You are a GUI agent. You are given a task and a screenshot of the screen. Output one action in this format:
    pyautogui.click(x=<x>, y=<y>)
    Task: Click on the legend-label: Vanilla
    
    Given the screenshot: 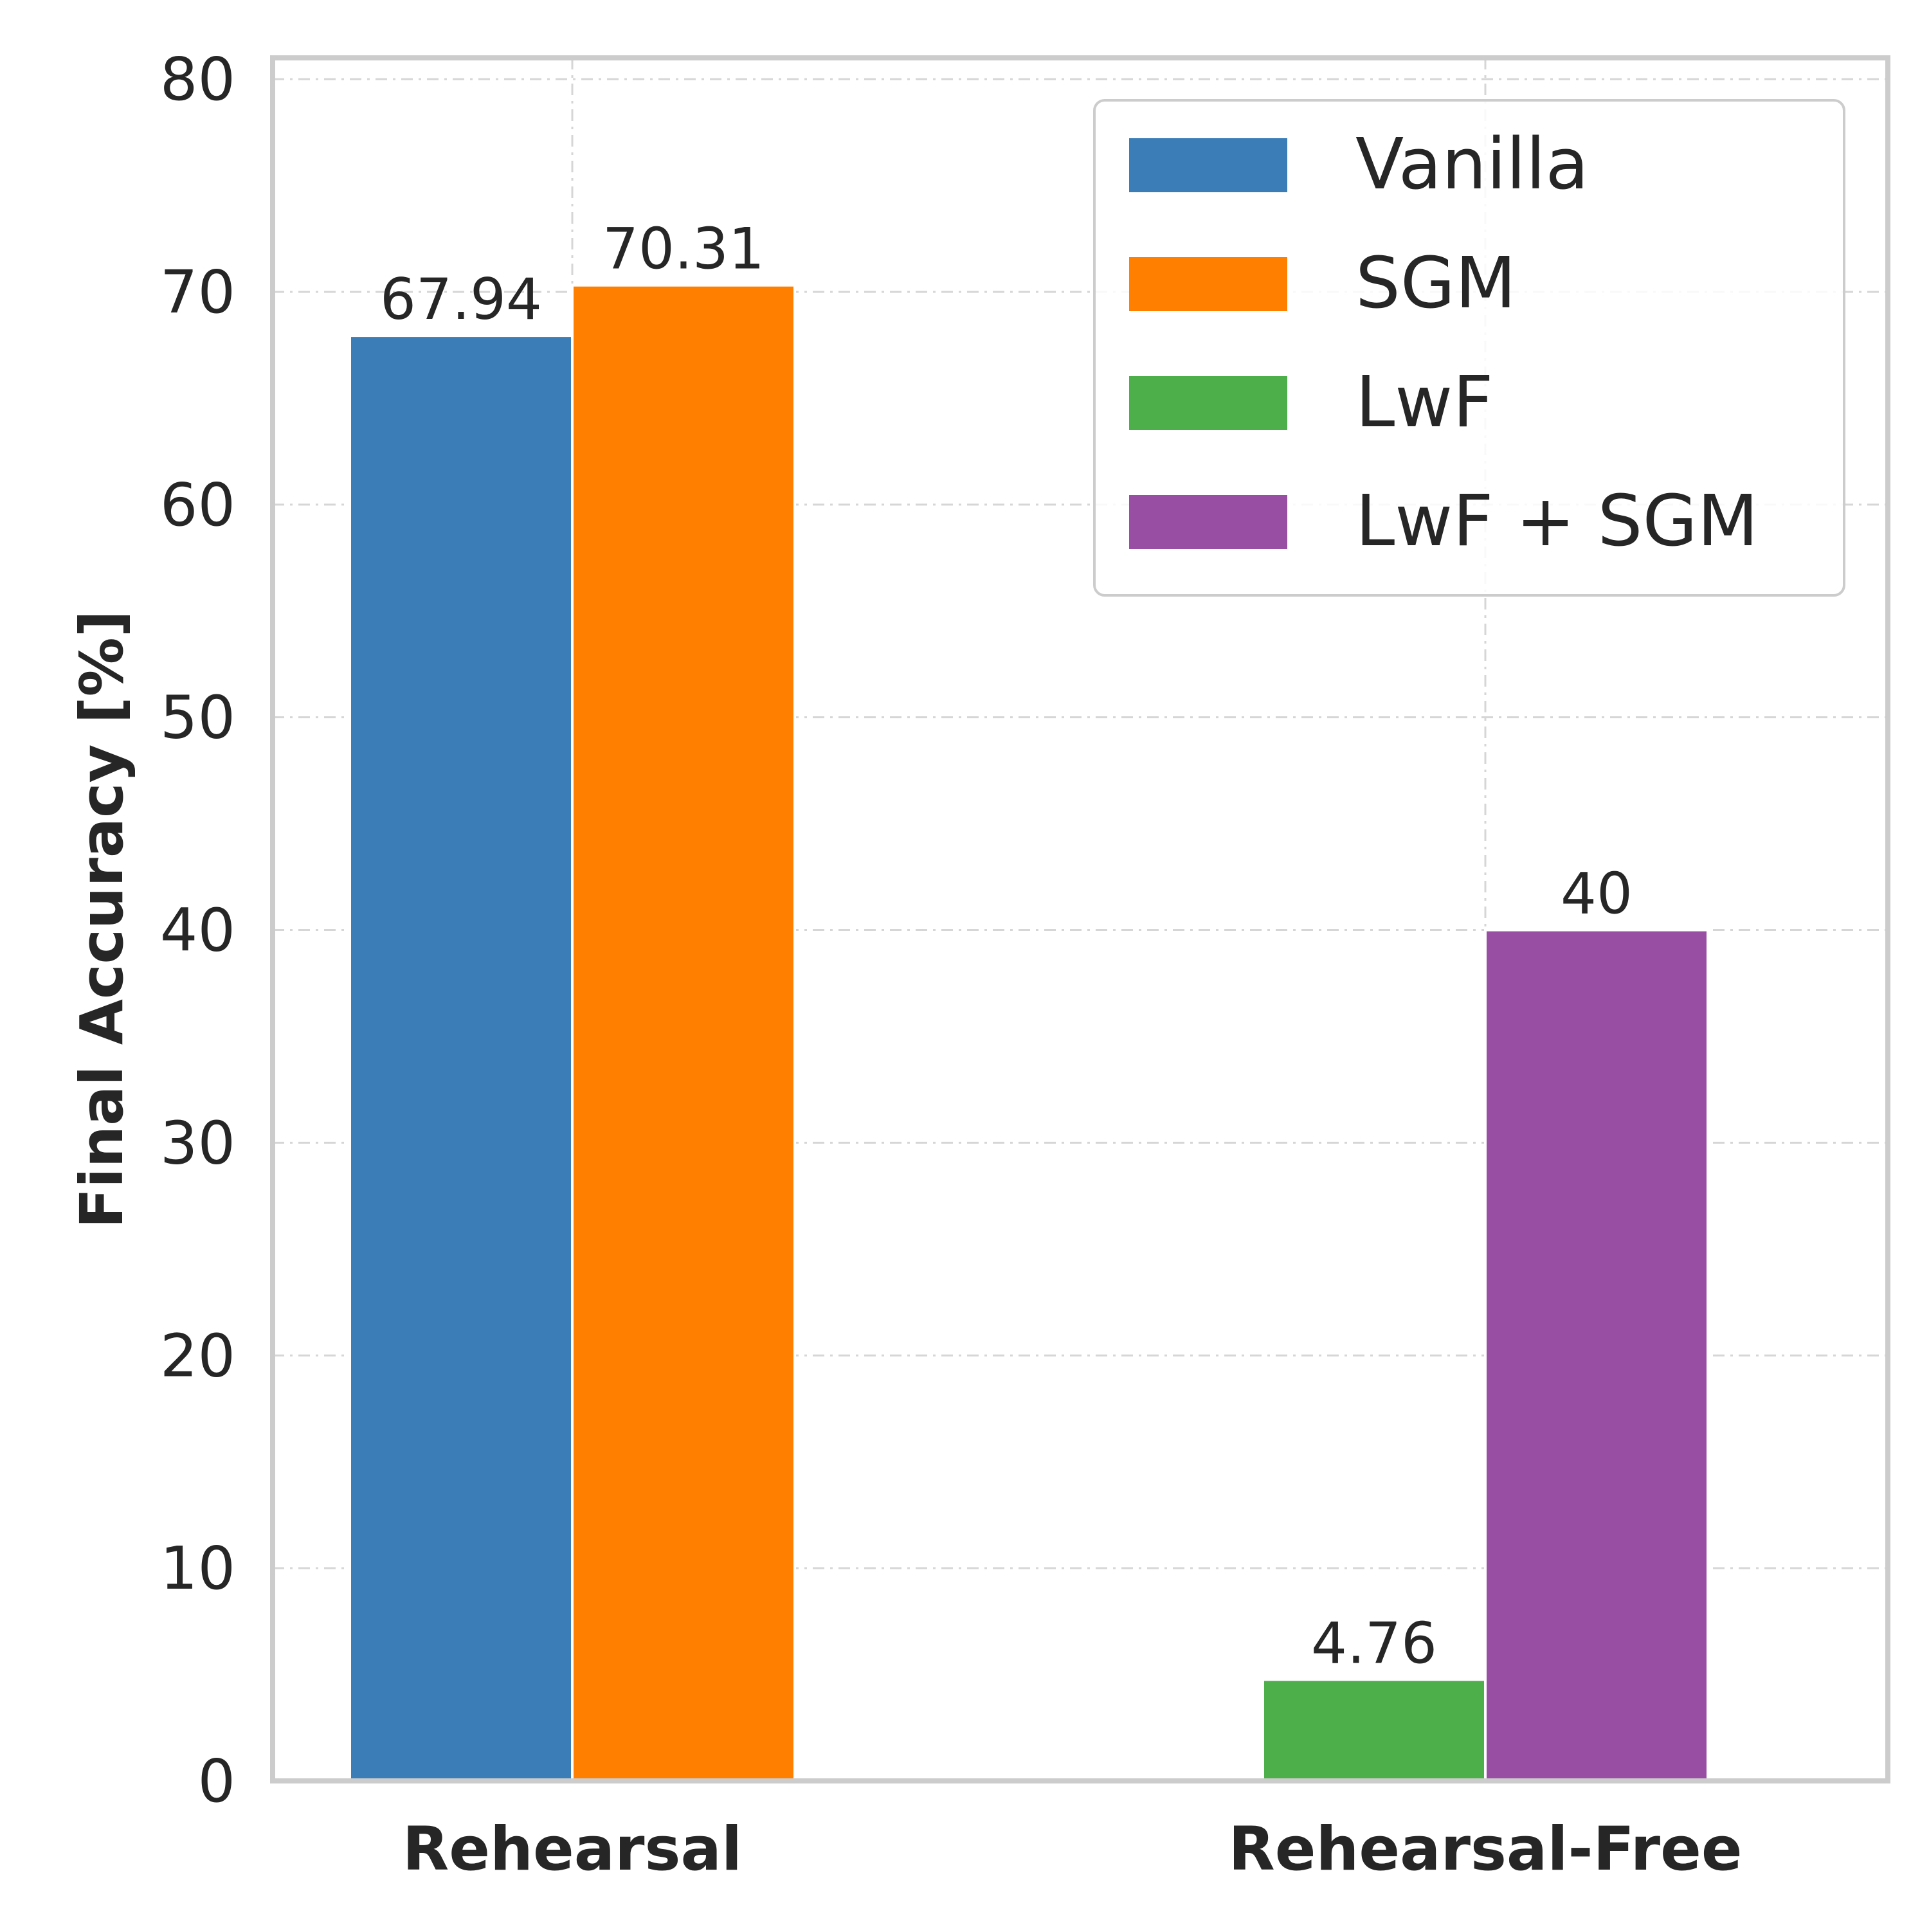 What is the action you would take?
    pyautogui.click(x=1472, y=164)
    